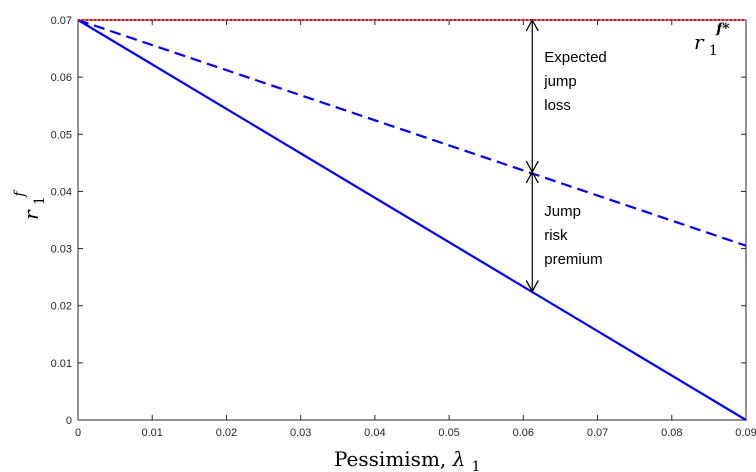 This screenshot has height=472, width=756. I want to click on y-tick-label: 0.05, so click(61, 135).